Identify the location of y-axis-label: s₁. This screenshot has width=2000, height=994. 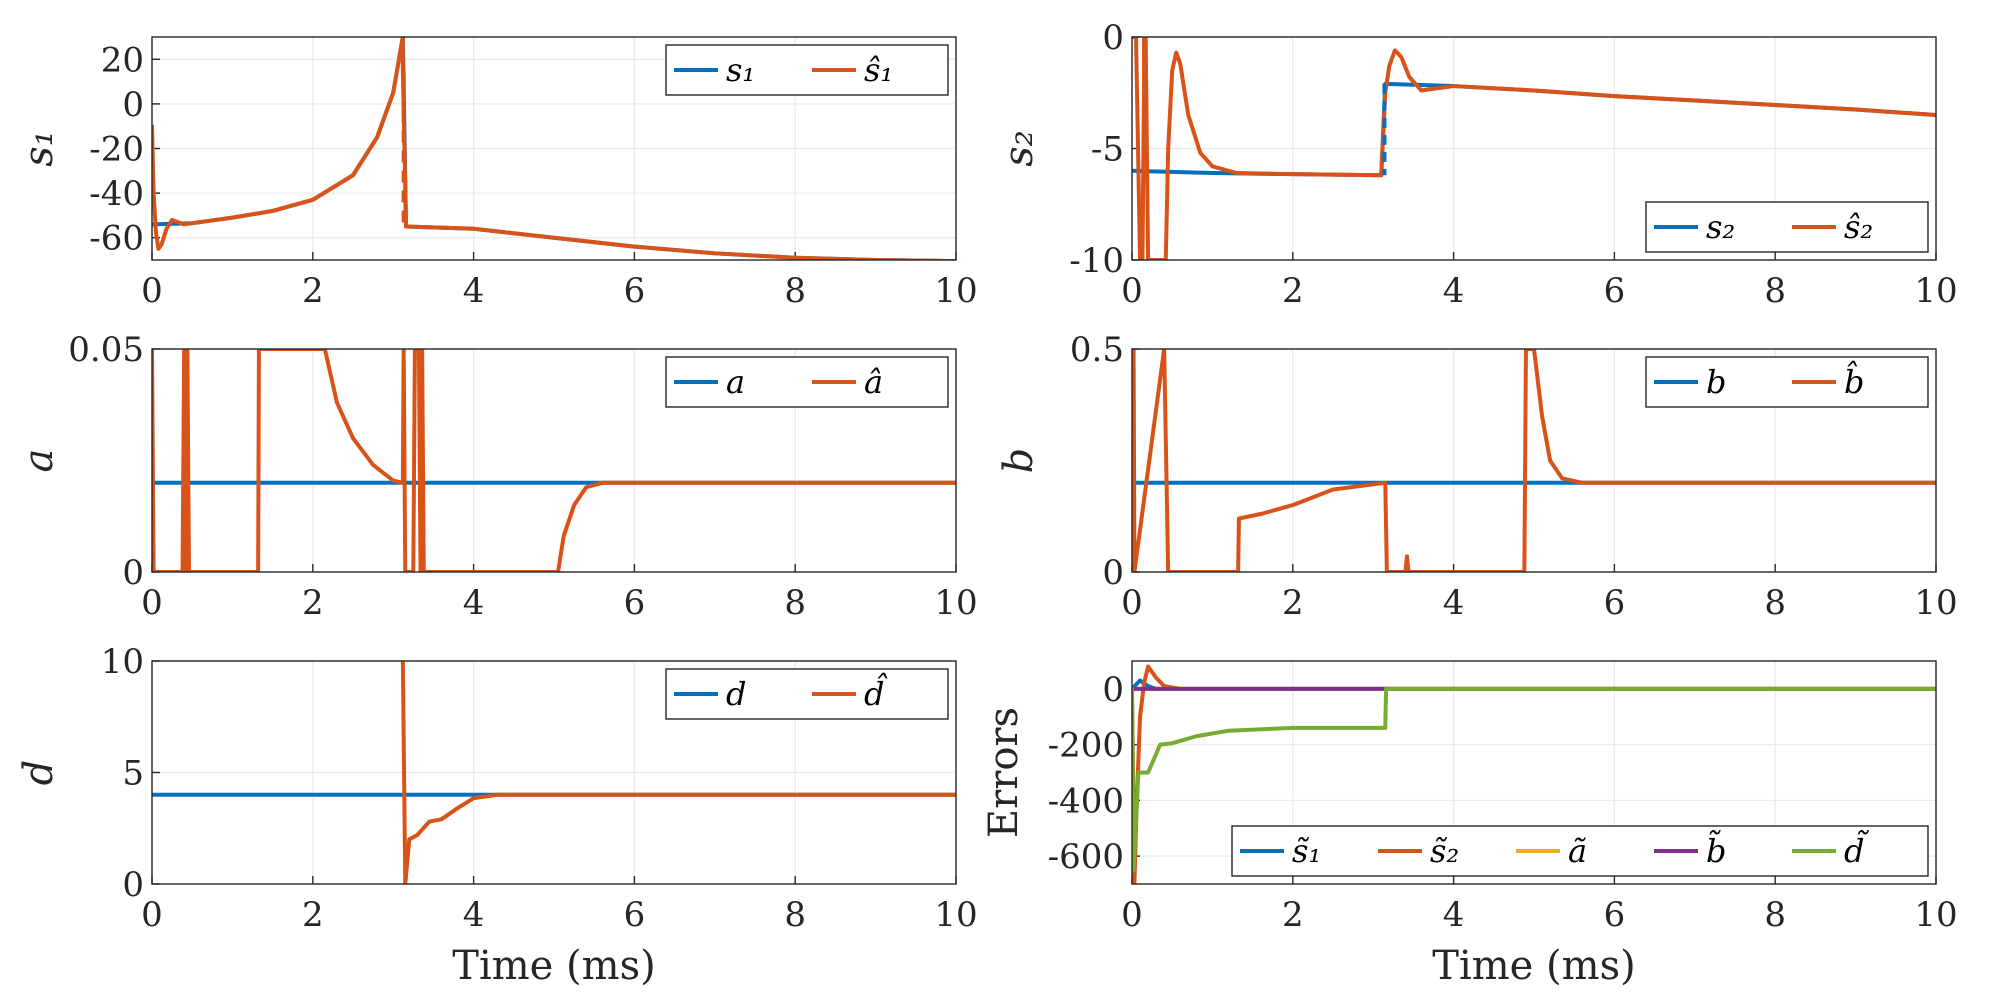
(39, 148).